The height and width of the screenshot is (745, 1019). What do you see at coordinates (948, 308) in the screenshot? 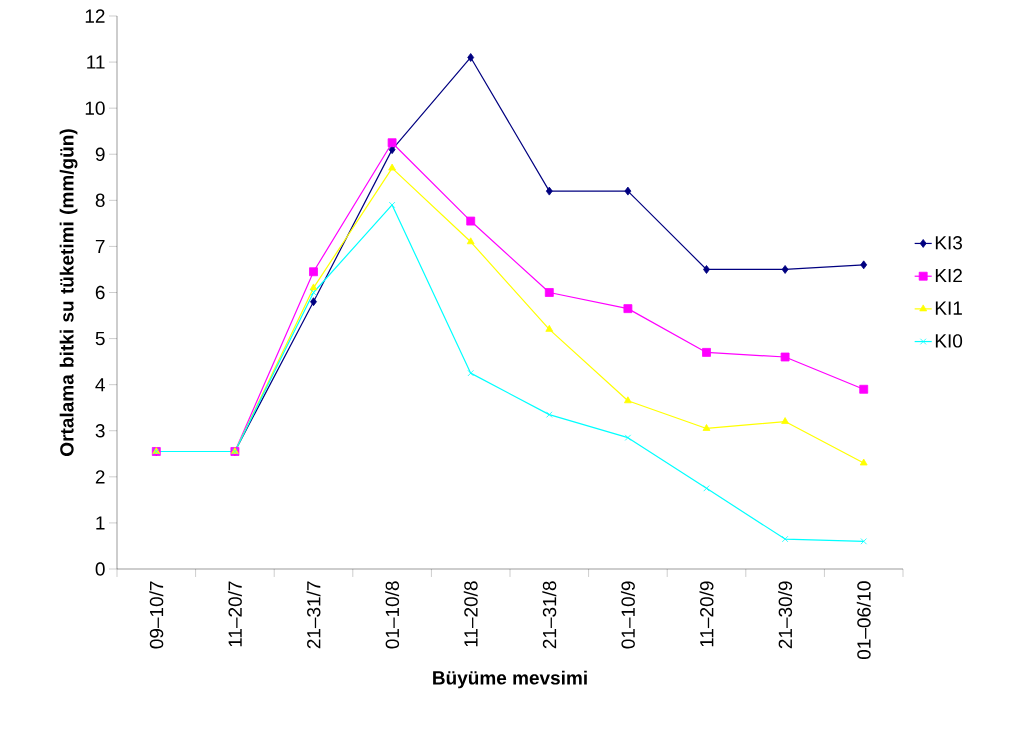
I see `legend-label: KI1` at bounding box center [948, 308].